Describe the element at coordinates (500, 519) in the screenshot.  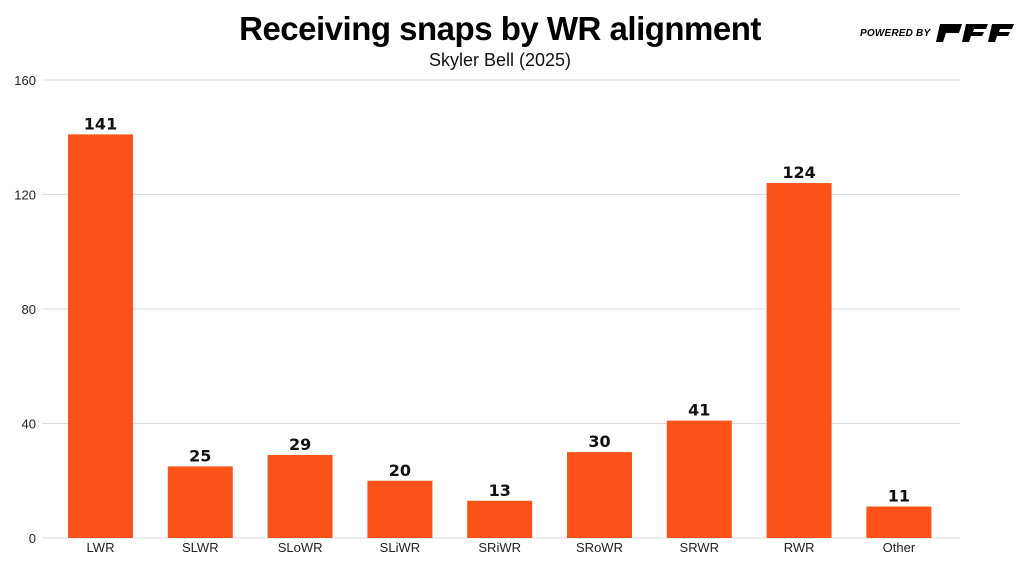
I see `bar-sriwr` at that location.